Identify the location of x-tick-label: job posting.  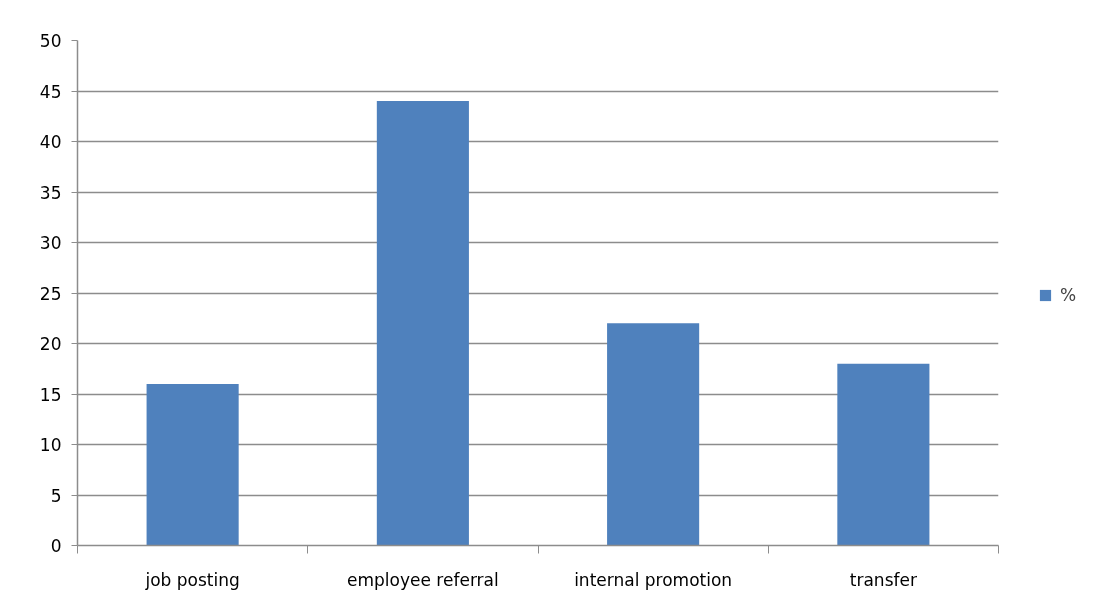
(192, 579).